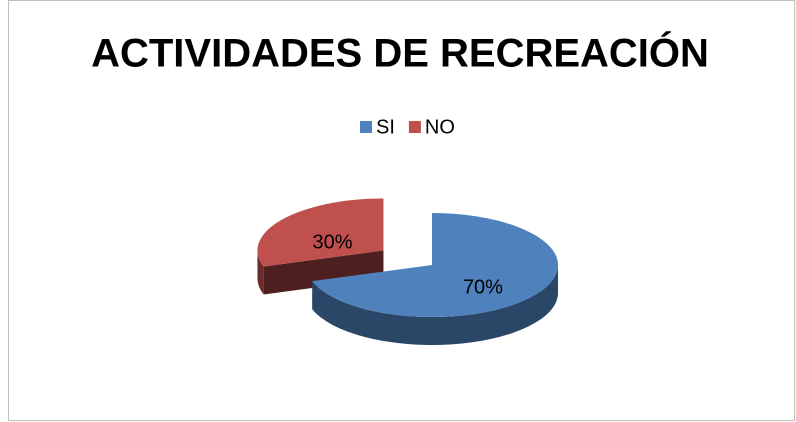  Describe the element at coordinates (483, 288) in the screenshot. I see `data-label: 70%` at that location.